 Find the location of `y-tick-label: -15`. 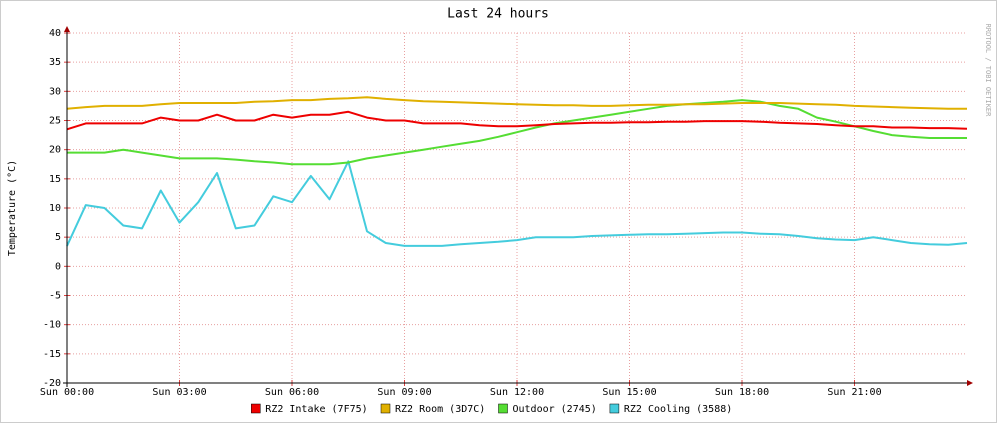

y-tick-label: -15 is located at coordinates (52, 354).